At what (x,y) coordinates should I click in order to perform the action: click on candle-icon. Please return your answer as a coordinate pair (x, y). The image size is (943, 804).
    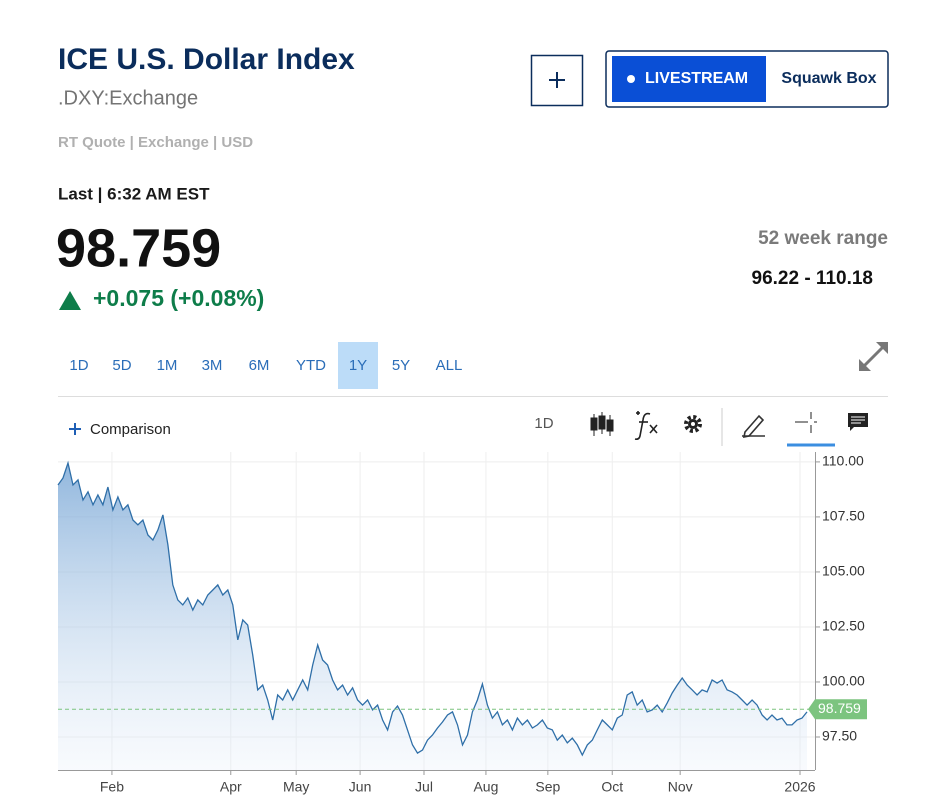
    Looking at the image, I should click on (602, 424).